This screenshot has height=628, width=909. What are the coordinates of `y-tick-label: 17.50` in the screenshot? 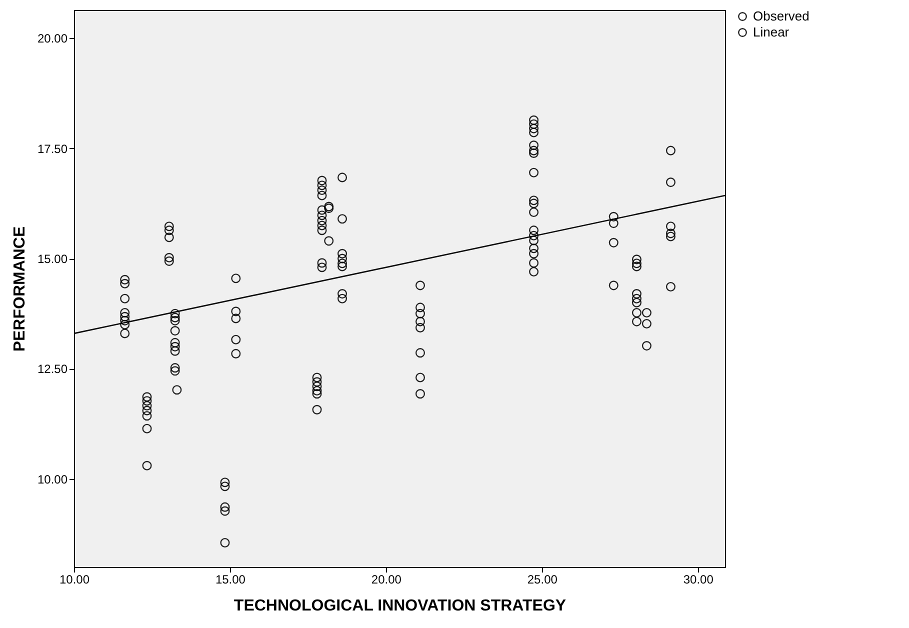 It's located at (52, 149).